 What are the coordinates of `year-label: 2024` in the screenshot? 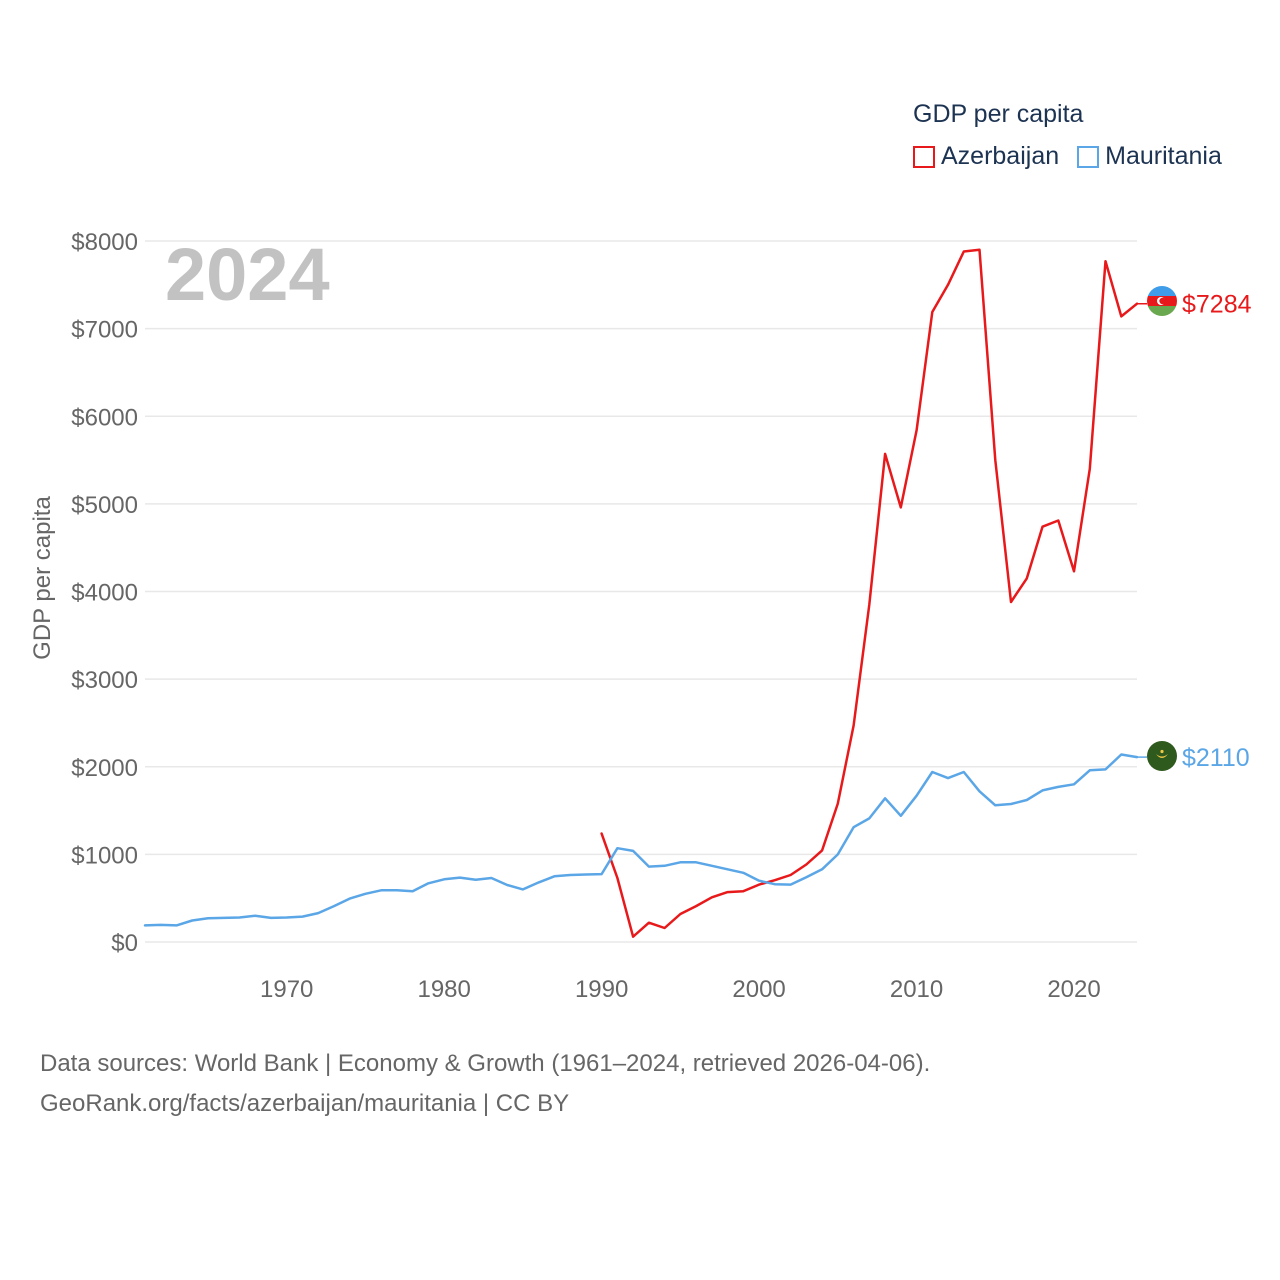 It's located at (247, 274).